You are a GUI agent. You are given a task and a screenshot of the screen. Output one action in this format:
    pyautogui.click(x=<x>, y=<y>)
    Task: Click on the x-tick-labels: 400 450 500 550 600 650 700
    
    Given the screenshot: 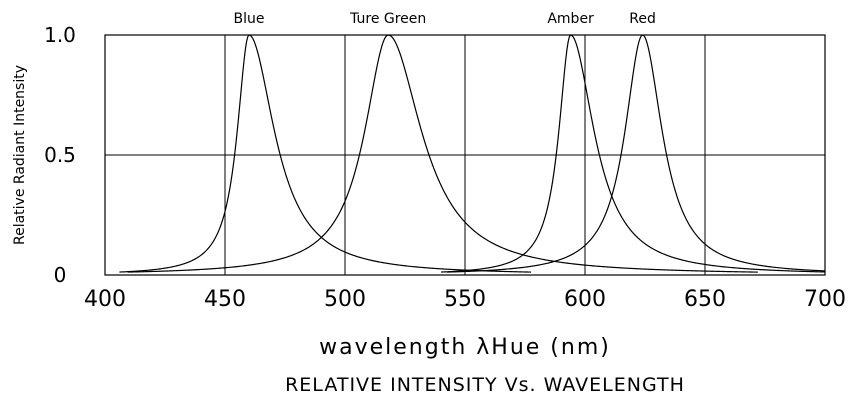 What is the action you would take?
    pyautogui.click(x=465, y=299)
    